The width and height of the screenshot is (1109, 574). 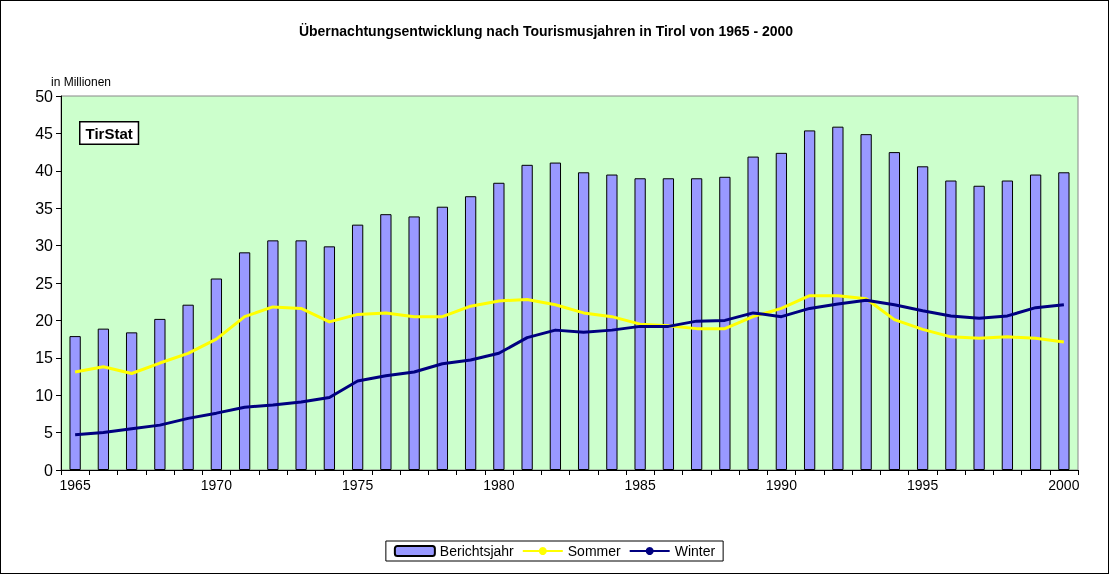 What do you see at coordinates (81, 82) in the screenshot?
I see `y-axis-title: in Millionen` at bounding box center [81, 82].